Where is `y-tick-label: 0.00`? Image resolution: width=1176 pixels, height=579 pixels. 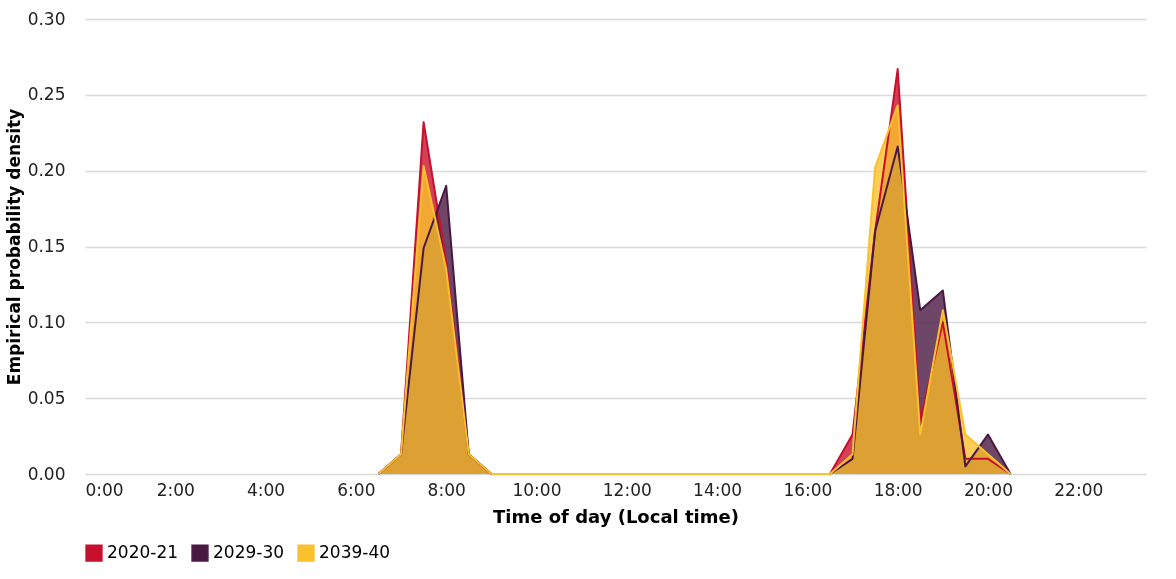
y-tick-label: 0.00 is located at coordinates (46, 473).